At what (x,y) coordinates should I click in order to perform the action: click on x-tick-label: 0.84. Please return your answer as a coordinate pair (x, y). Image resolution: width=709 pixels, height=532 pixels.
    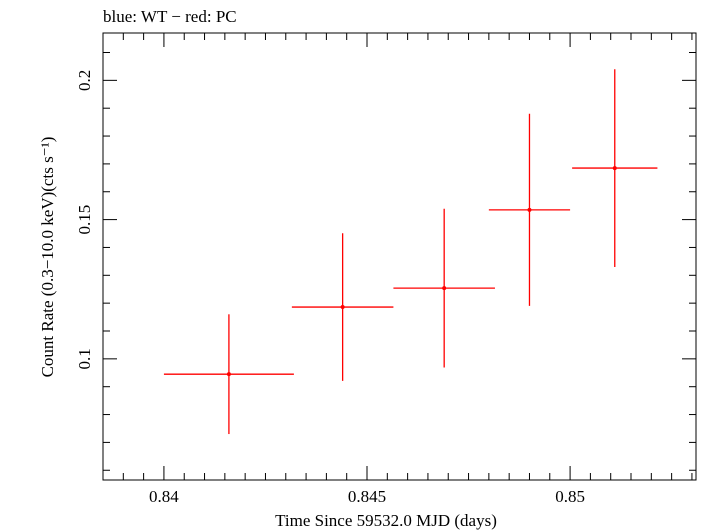
    Looking at the image, I should click on (164, 496).